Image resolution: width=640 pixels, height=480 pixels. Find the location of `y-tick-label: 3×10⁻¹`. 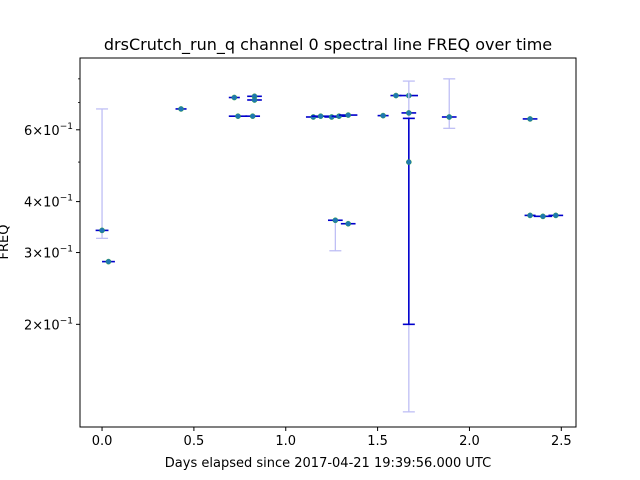

y-tick-label: 3×10⁻¹ is located at coordinates (48, 253).